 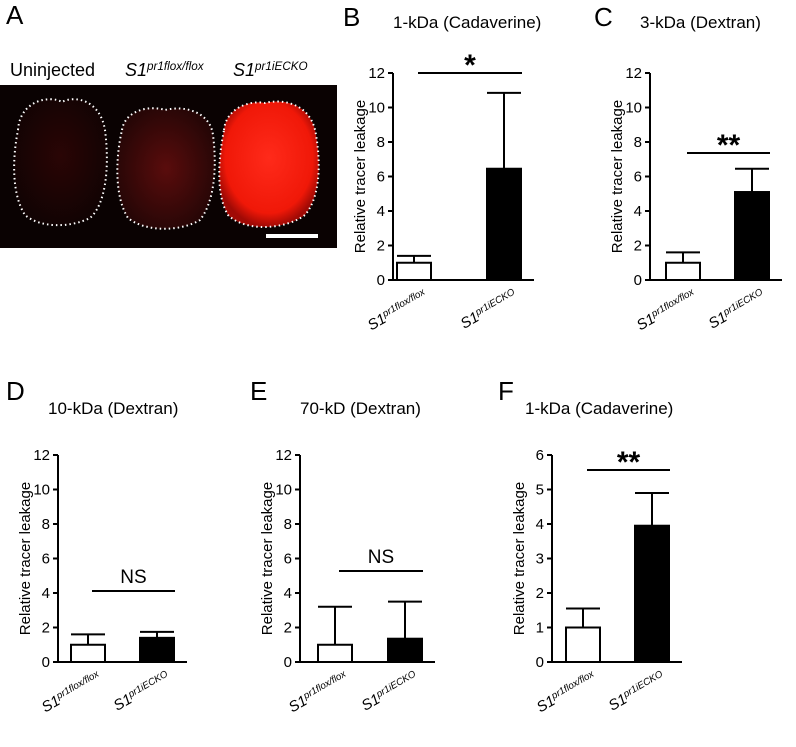 What do you see at coordinates (113, 408) in the screenshot?
I see `chart-title: 10-kDa (Dextran)` at bounding box center [113, 408].